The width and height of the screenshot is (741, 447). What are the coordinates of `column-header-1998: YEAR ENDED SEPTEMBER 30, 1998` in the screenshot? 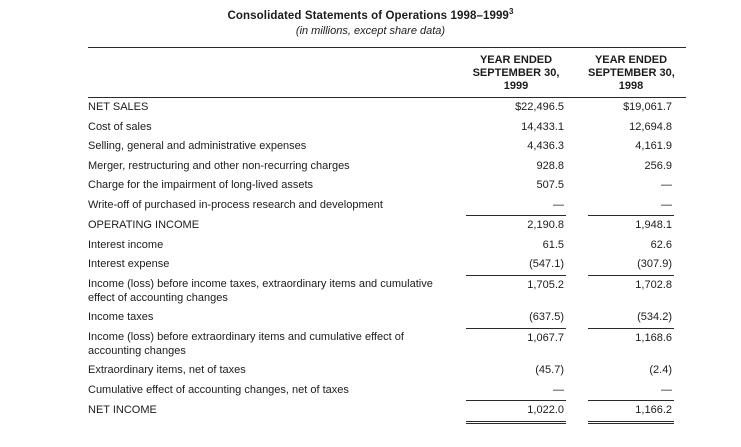 It's located at (631, 72).